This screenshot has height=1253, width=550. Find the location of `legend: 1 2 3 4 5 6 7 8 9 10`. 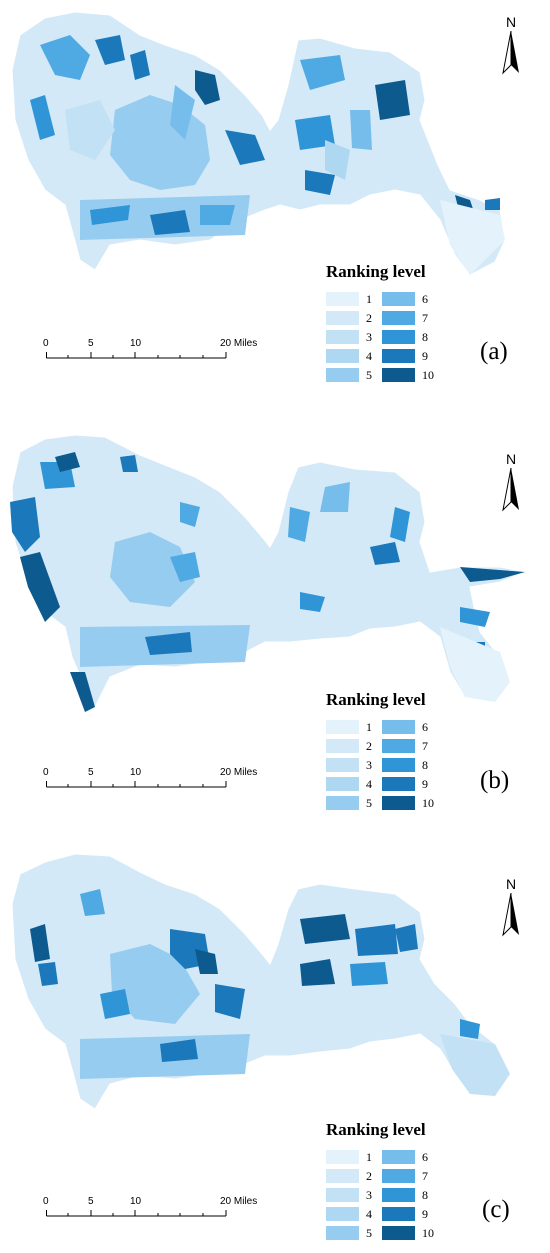

legend: 1 2 3 4 5 6 7 8 9 10 is located at coordinates (391, 1197).